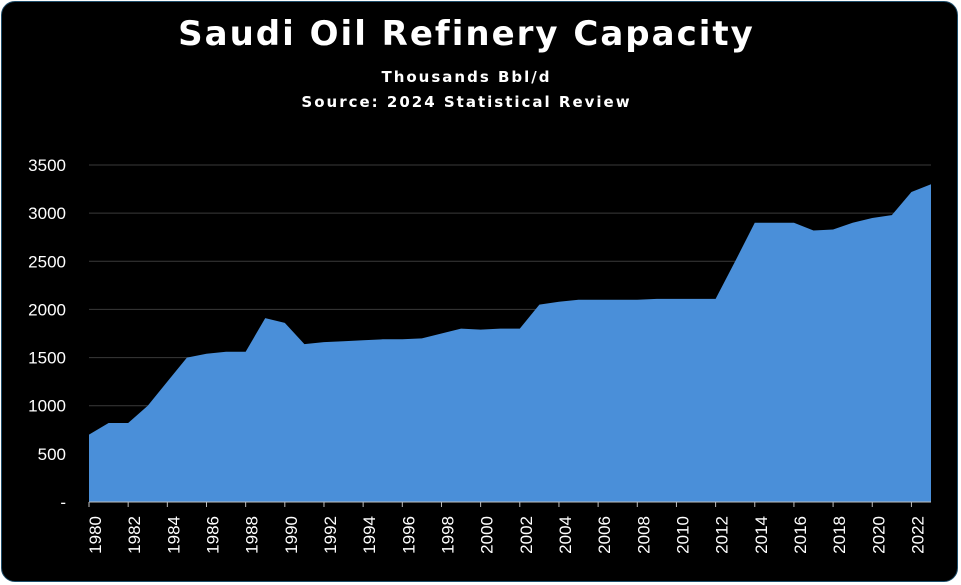  Describe the element at coordinates (466, 34) in the screenshot. I see `chart-title: Saudi Oil Refinery Capacity` at that location.